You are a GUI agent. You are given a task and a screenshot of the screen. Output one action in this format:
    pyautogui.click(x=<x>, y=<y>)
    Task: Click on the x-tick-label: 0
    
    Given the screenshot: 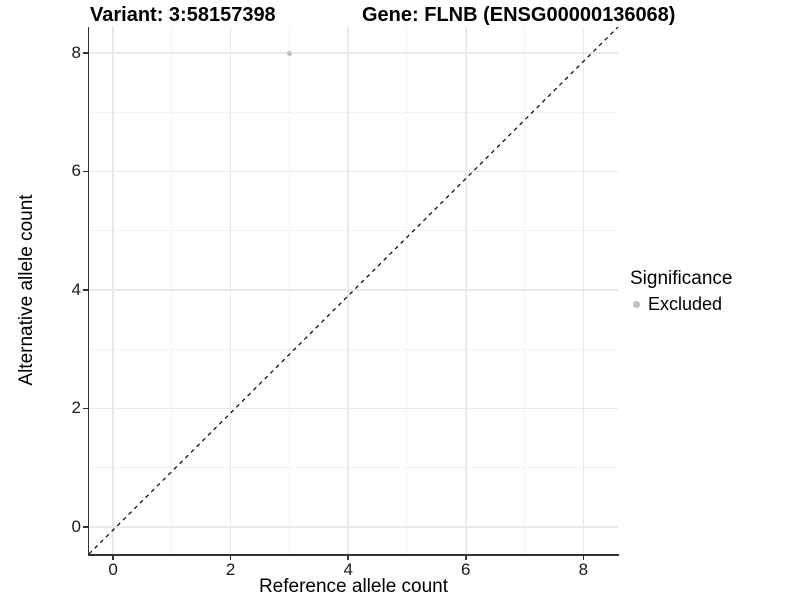 What is the action you would take?
    pyautogui.click(x=113, y=569)
    